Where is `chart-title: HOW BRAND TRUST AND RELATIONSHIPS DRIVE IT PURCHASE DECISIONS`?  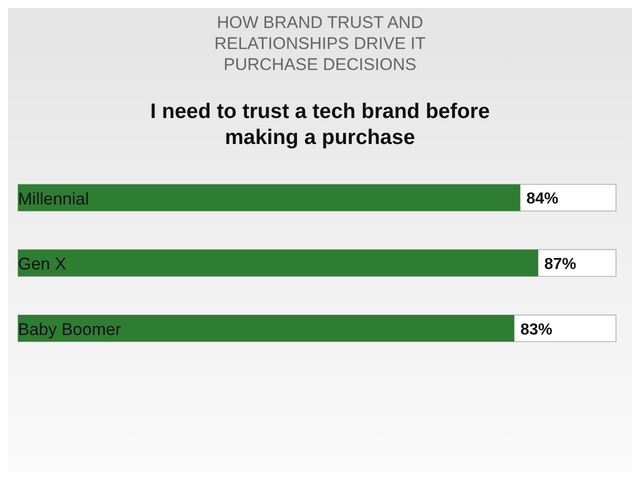 chart-title: HOW BRAND TRUST AND RELATIONSHIPS DRIVE IT PURCHASE DECISIONS is located at coordinates (320, 43).